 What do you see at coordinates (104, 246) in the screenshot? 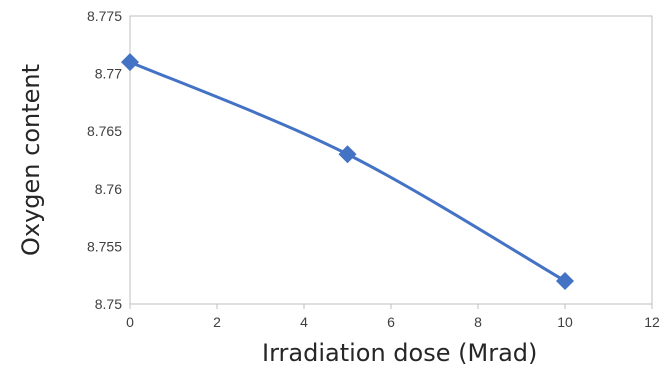
I see `y-tick-label: 8.755` at bounding box center [104, 246].